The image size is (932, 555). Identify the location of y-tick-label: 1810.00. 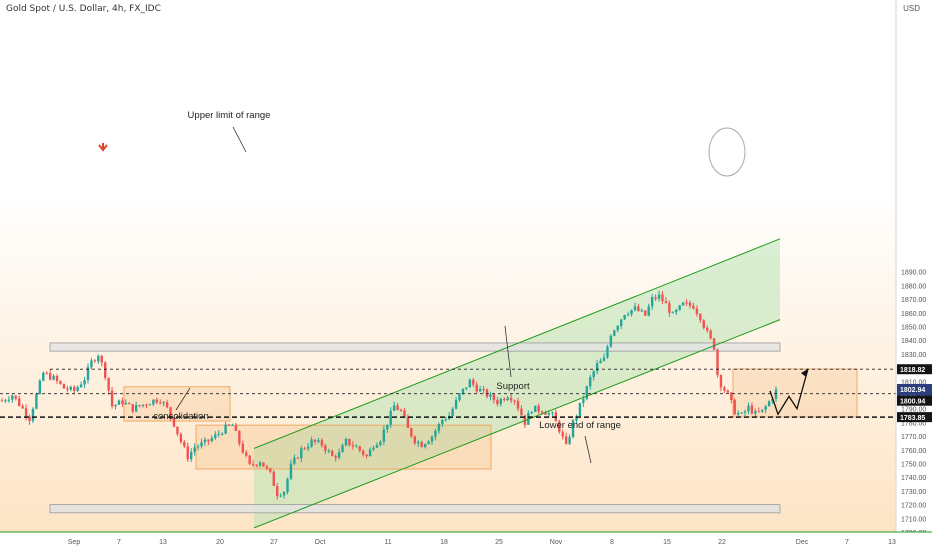
(913, 382).